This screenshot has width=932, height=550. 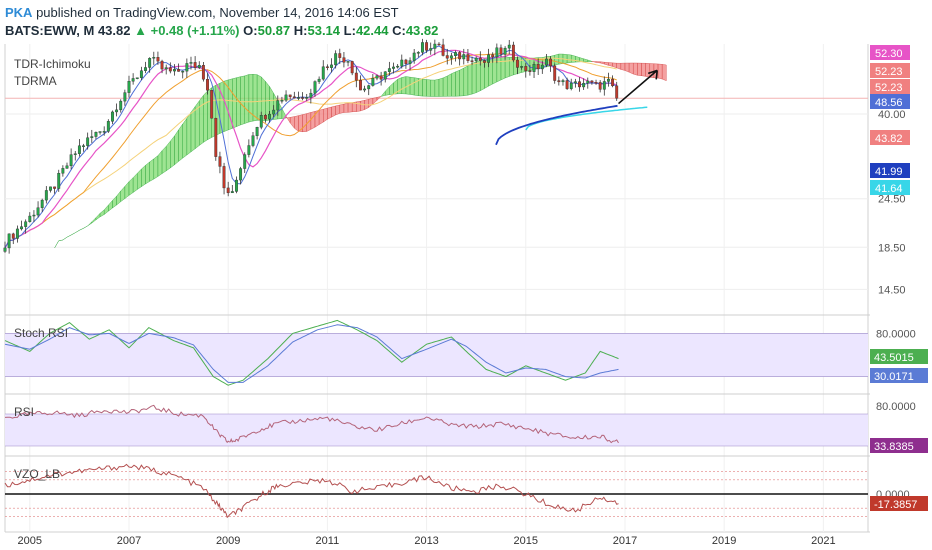 I want to click on time-tick-label: 2019, so click(x=724, y=541).